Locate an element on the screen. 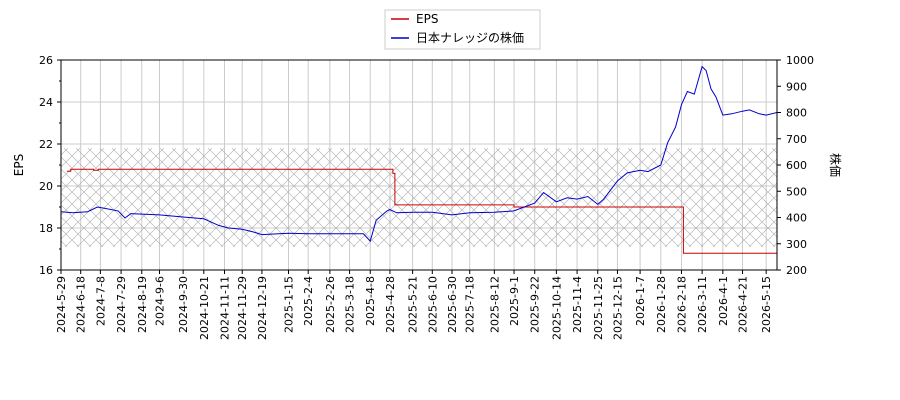 This screenshot has height=400, width=900. x-tick-label: 2024-6-18 is located at coordinates (81, 304).